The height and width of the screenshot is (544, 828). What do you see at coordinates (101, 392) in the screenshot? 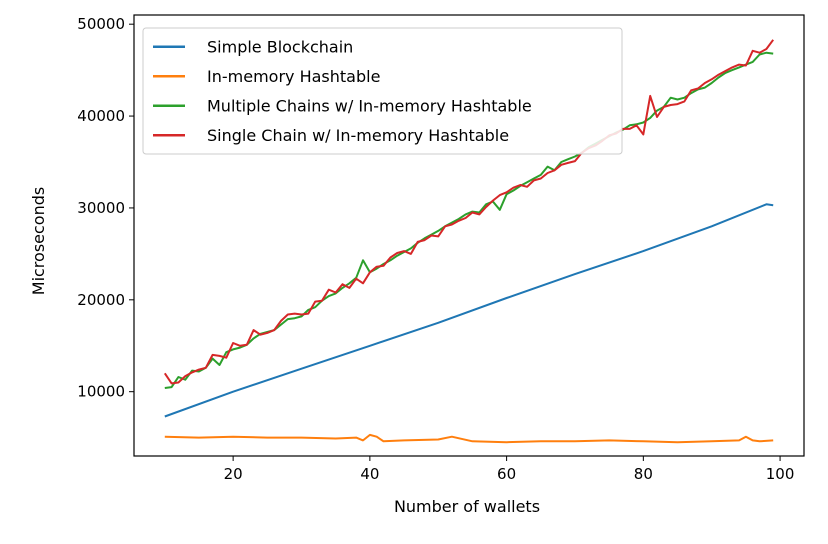
I see `y-tick-label: 10000` at bounding box center [101, 392].